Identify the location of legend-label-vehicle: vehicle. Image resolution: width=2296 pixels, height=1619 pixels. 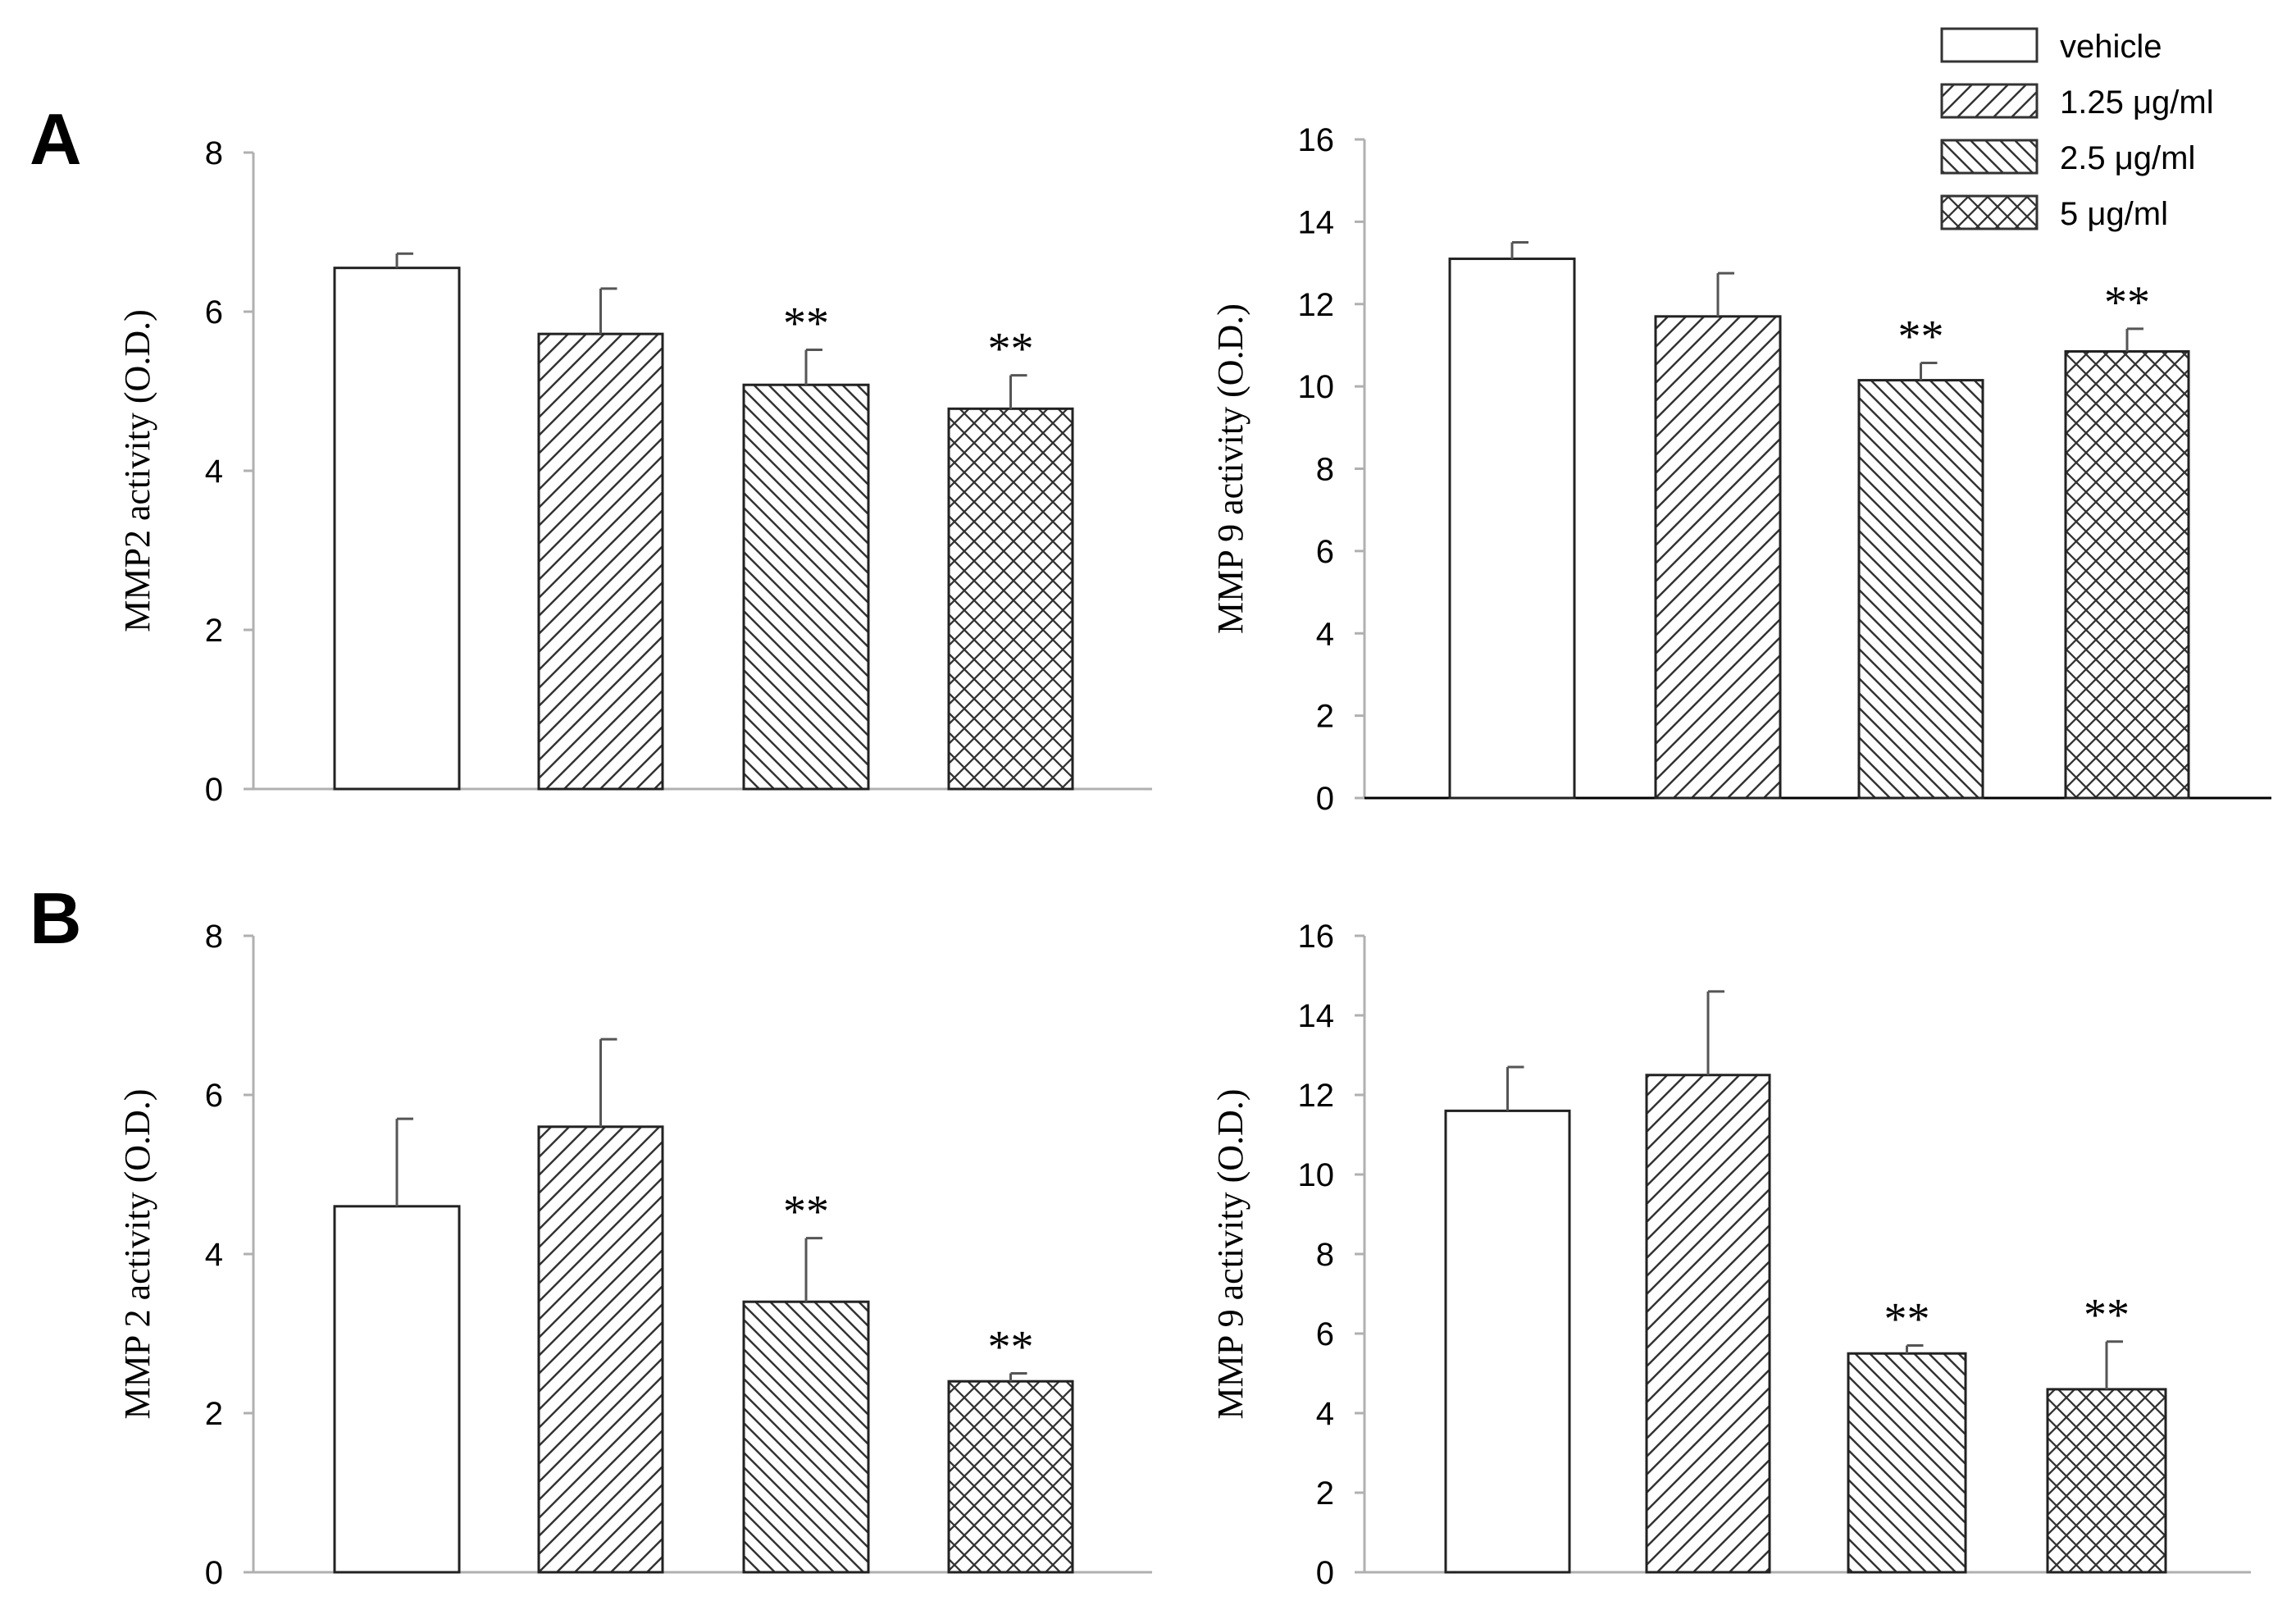
(2111, 47).